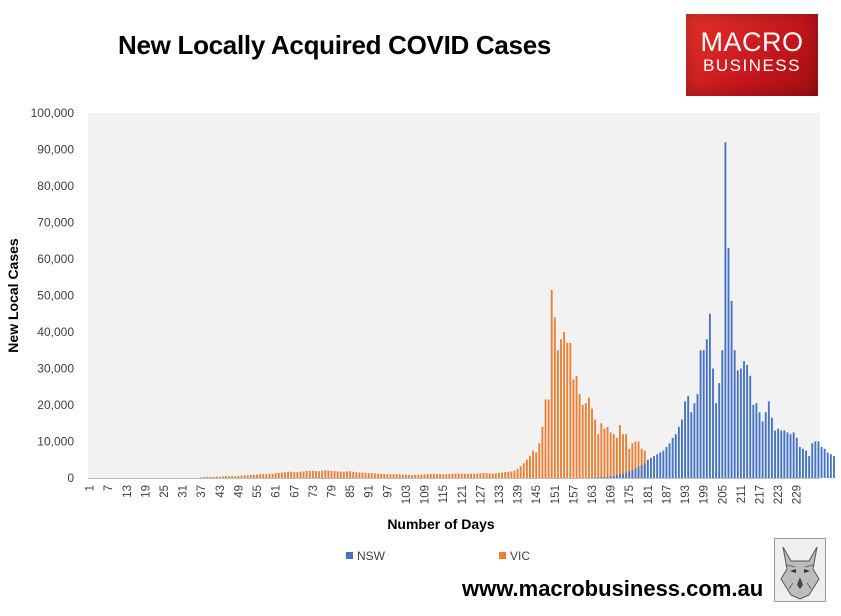  Describe the element at coordinates (91, 488) in the screenshot. I see `x-tick-label: 1` at that location.